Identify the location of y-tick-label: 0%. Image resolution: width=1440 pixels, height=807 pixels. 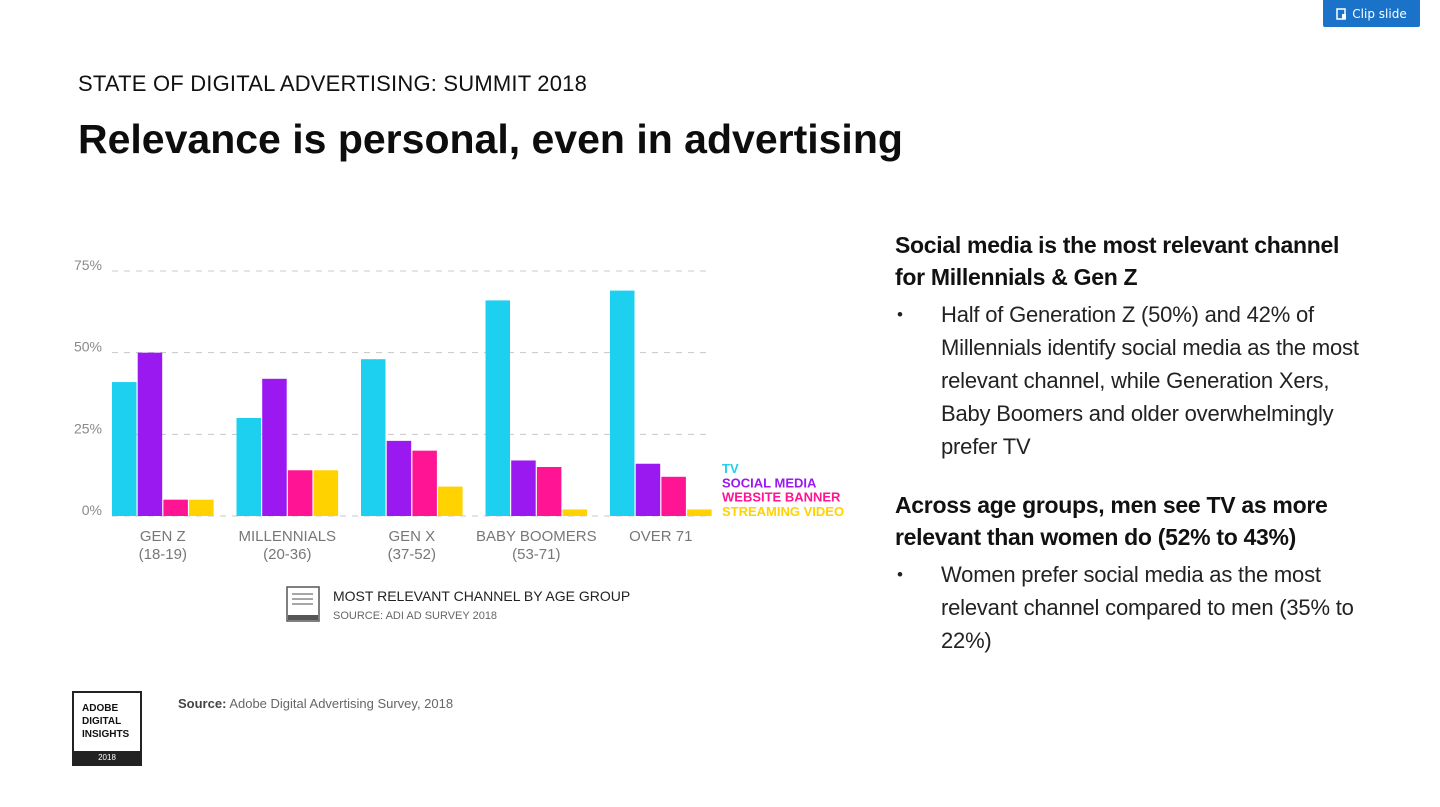
(92, 510).